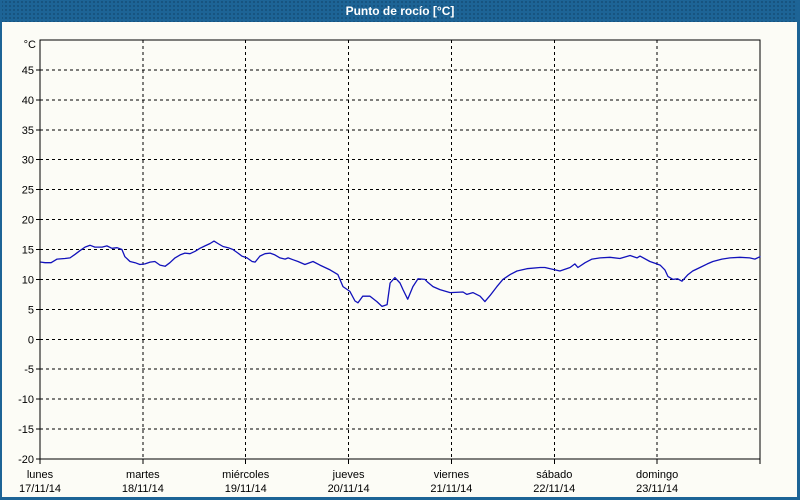 Image resolution: width=800 pixels, height=500 pixels. What do you see at coordinates (657, 489) in the screenshot?
I see `x-date-label: 23/11/14` at bounding box center [657, 489].